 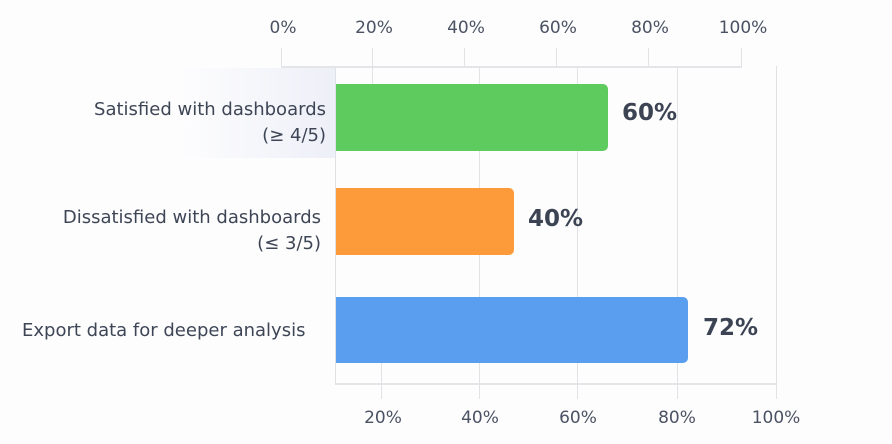 I want to click on bottom-axis-tick: 40%, so click(x=480, y=418).